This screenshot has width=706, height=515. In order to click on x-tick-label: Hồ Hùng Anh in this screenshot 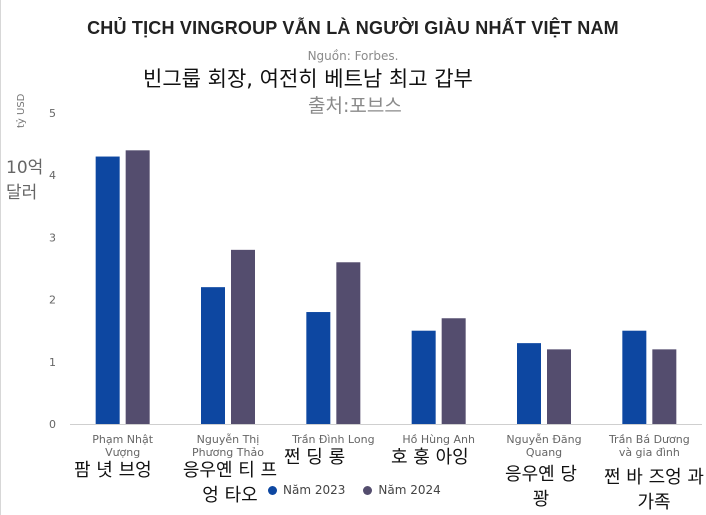, I will do `click(438, 439)`.